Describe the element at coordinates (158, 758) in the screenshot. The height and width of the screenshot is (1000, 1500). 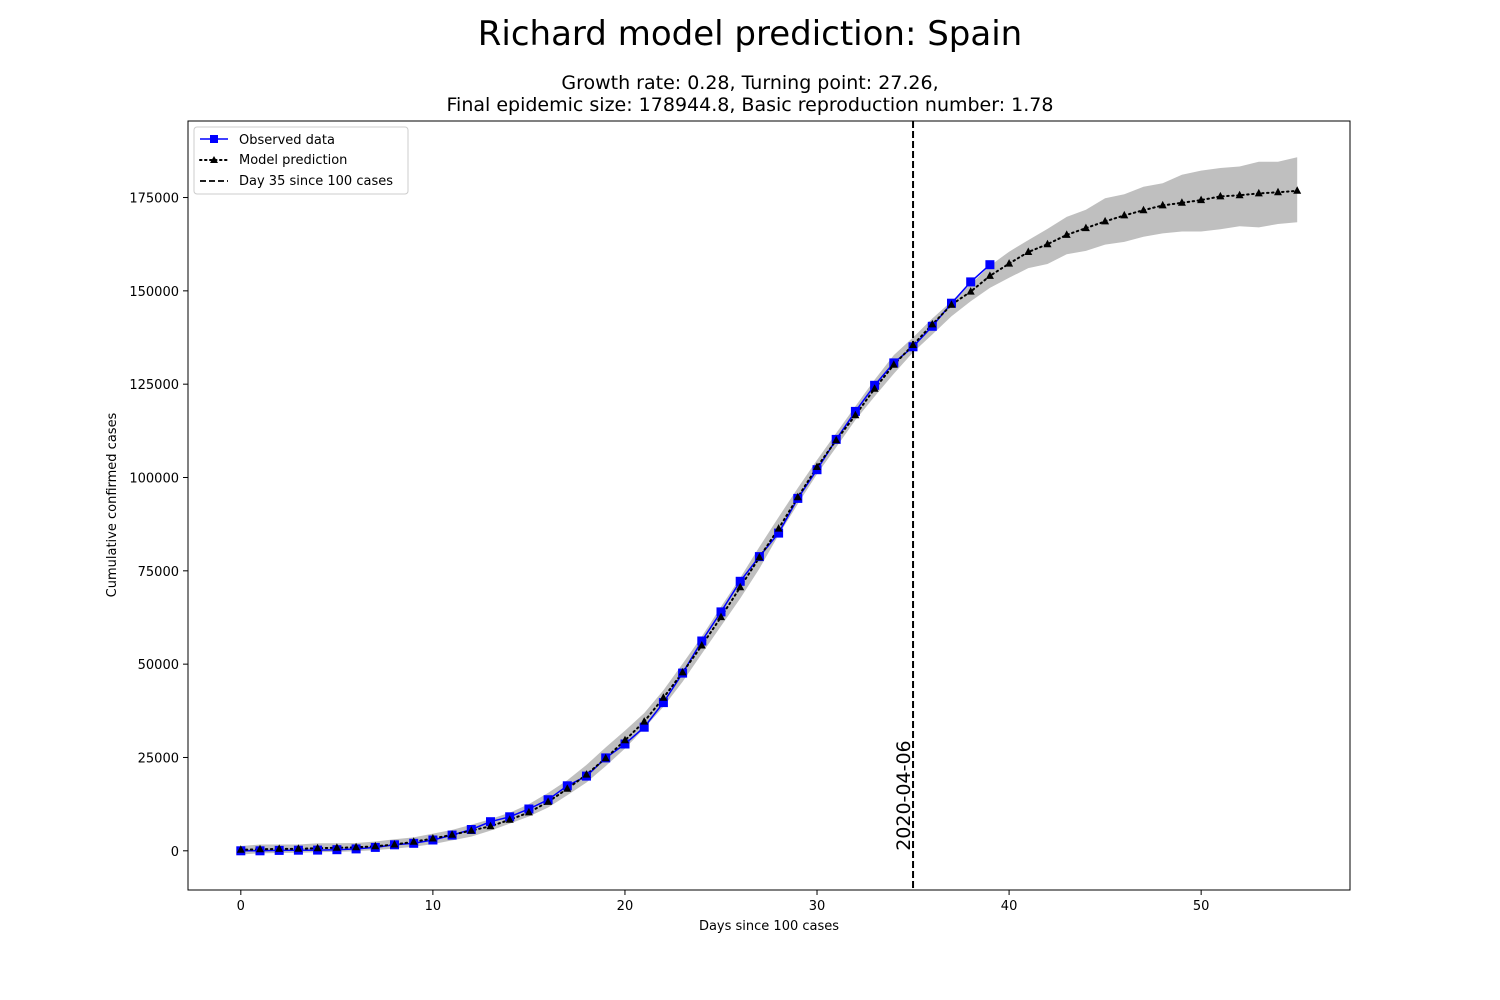
I see `y-tick-label: 25000` at that location.